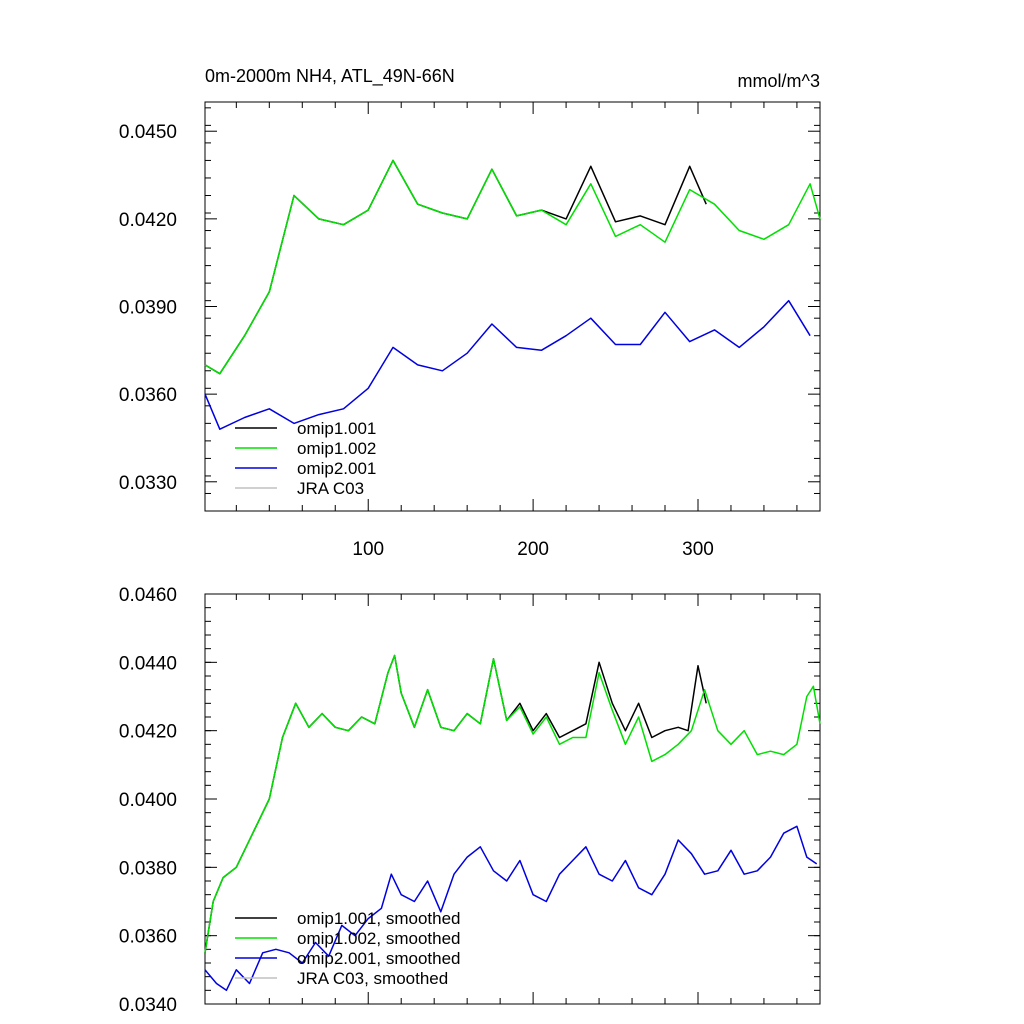 Image resolution: width=1024 pixels, height=1024 pixels. Describe the element at coordinates (148, 663) in the screenshot. I see `y-tick-label: 0.0440` at that location.